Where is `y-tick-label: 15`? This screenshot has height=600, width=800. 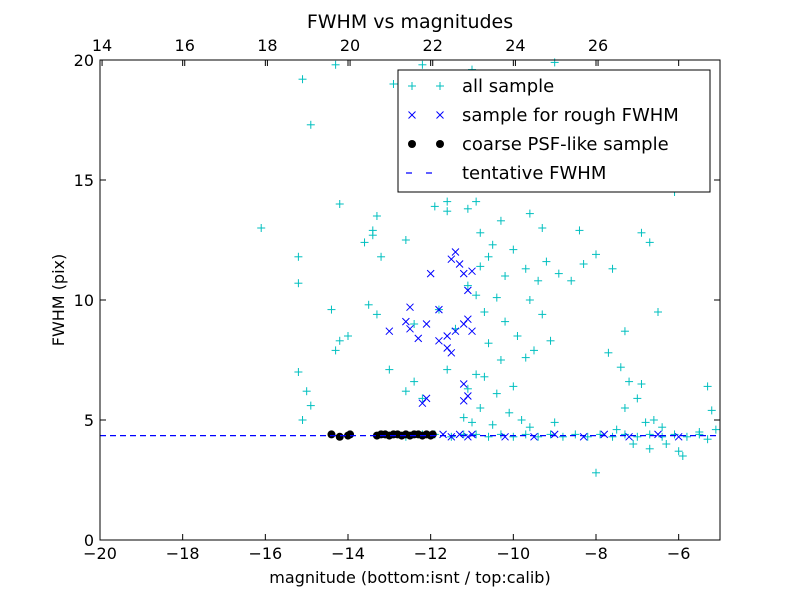 y-tick-label: 15 is located at coordinates (84, 180).